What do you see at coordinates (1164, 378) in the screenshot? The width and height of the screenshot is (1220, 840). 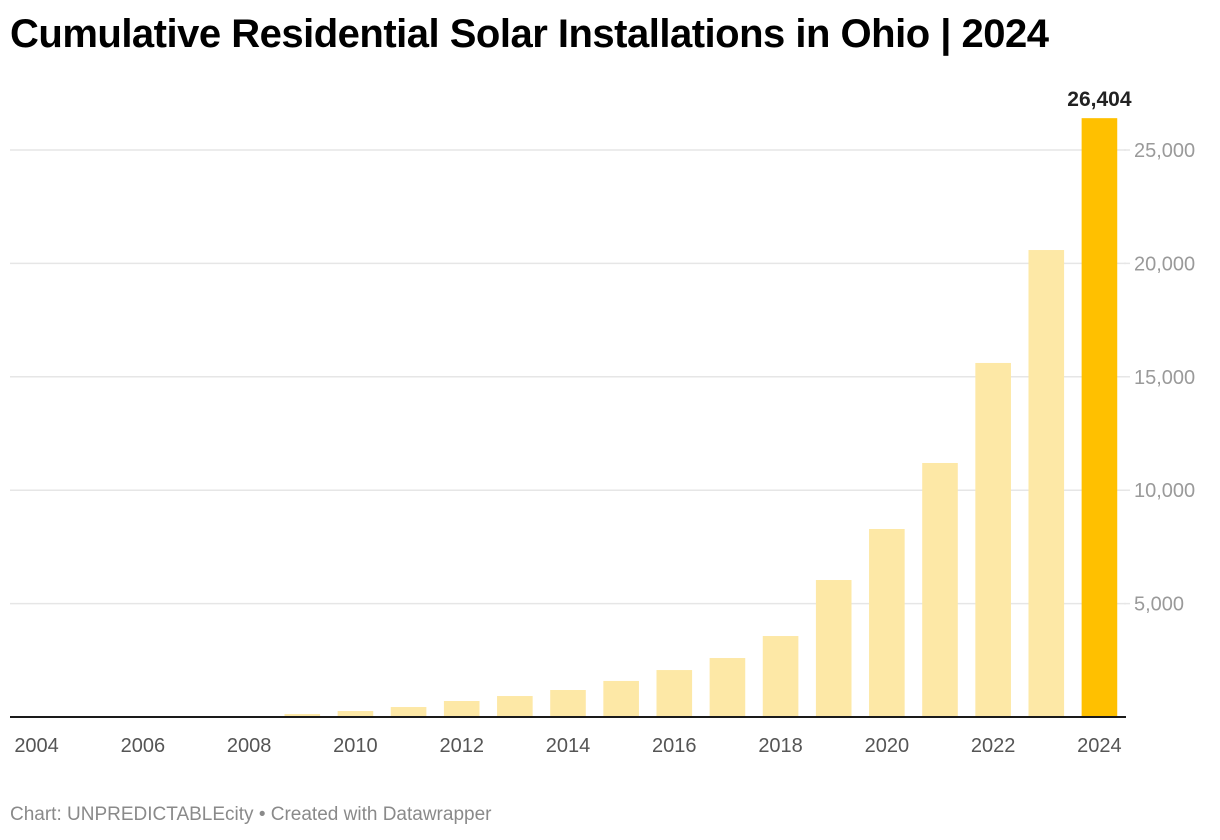 I see `y-tick-label: 15,000` at bounding box center [1164, 378].